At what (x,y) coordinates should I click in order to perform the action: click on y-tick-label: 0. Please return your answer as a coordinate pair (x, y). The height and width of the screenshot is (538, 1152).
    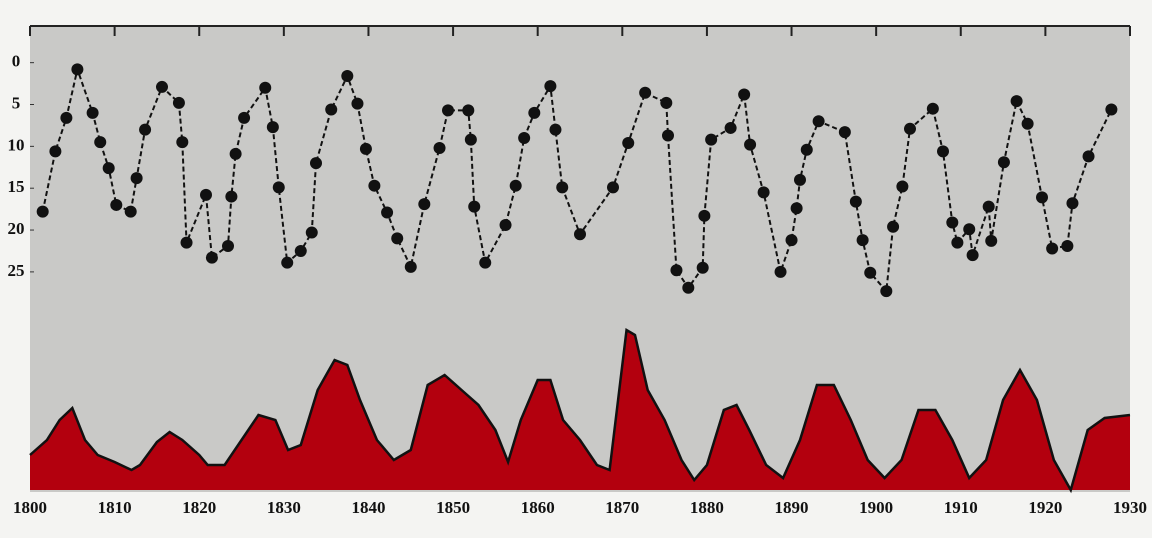
    Looking at the image, I should click on (16, 61).